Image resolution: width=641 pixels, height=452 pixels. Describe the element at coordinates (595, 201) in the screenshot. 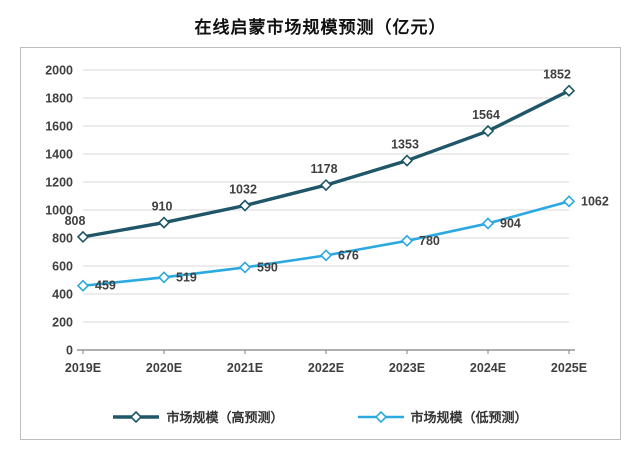

I see `data-label: 1062` at that location.